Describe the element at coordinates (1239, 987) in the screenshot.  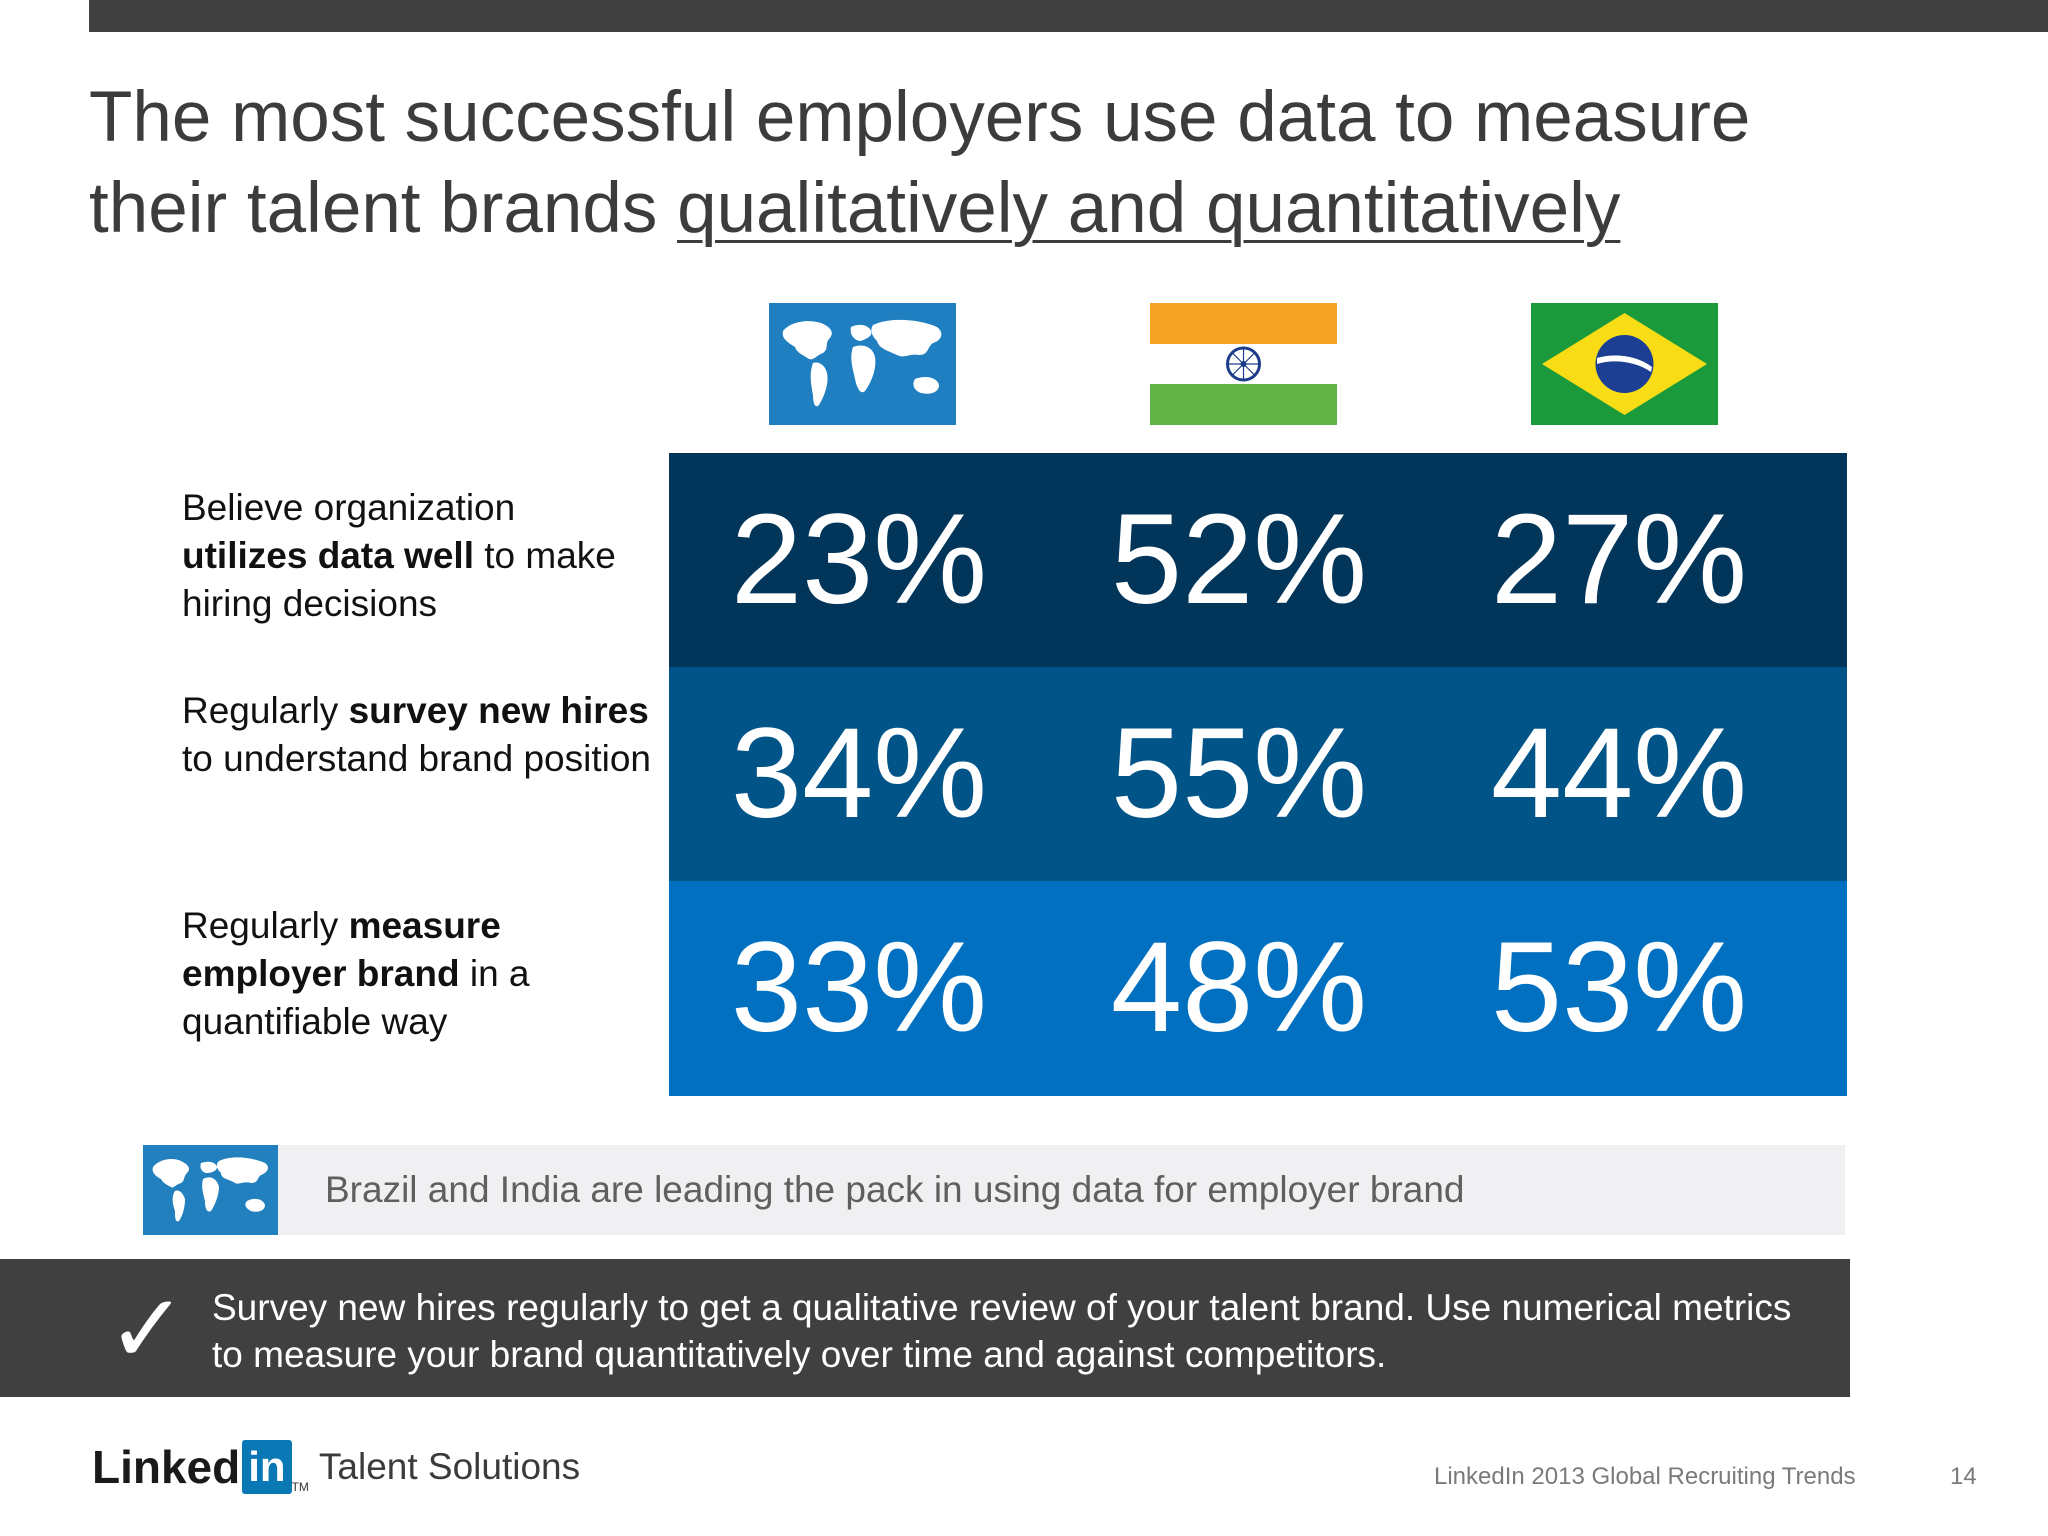
I see `value-cell-india: 48%` at that location.